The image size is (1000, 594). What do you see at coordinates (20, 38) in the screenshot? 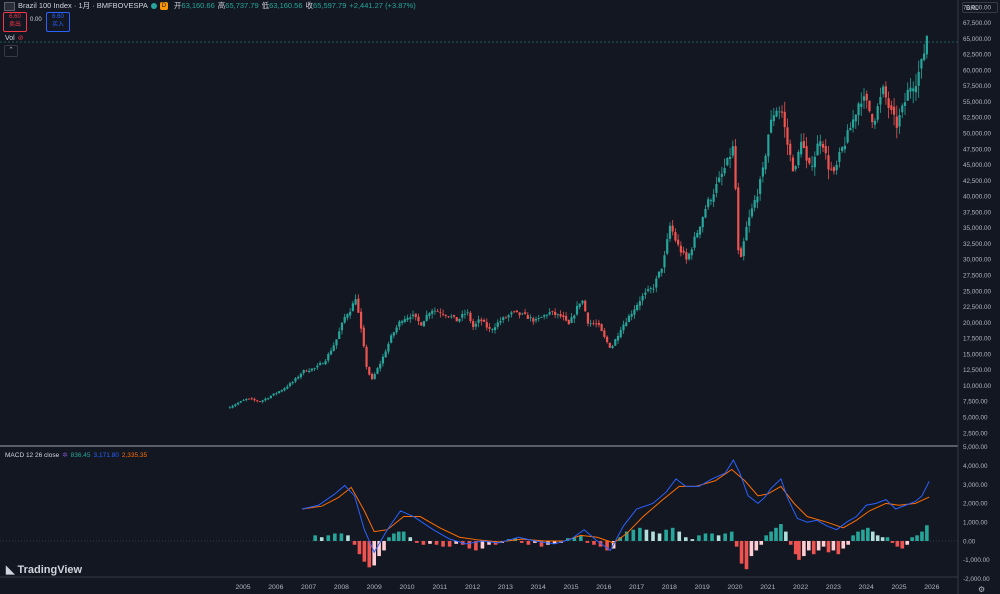
I see `eye-off-icon: ⊘` at bounding box center [20, 38].